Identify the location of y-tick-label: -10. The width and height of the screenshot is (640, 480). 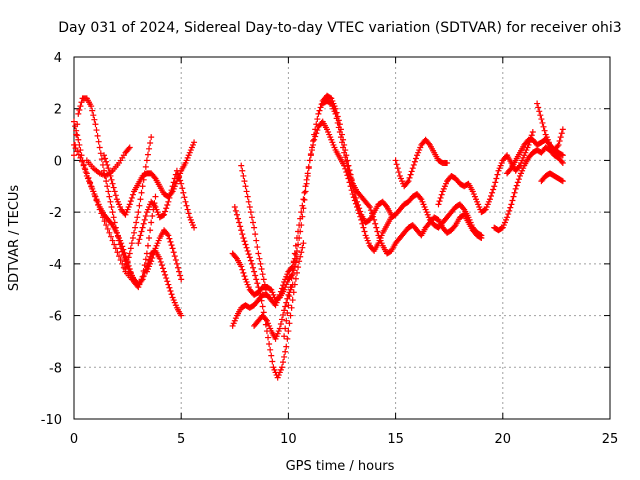
(51, 420).